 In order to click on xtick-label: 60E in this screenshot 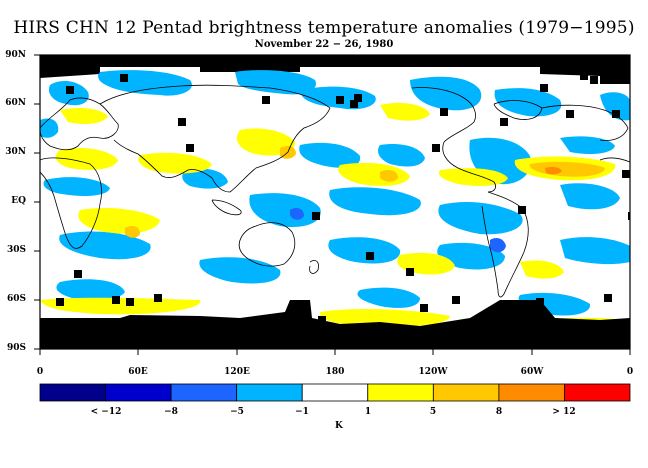, I will do `click(138, 372)`.